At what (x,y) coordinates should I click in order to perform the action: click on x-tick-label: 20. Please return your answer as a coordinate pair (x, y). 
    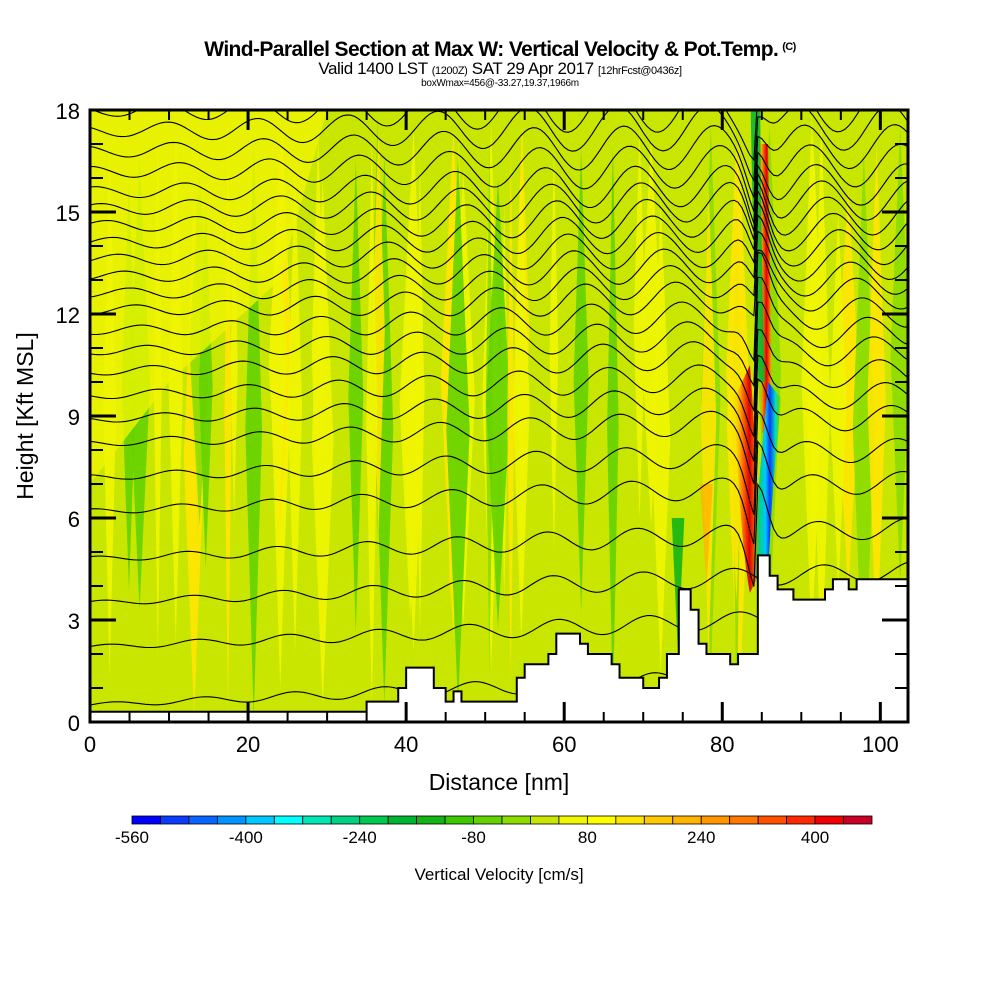
    Looking at the image, I should click on (248, 744).